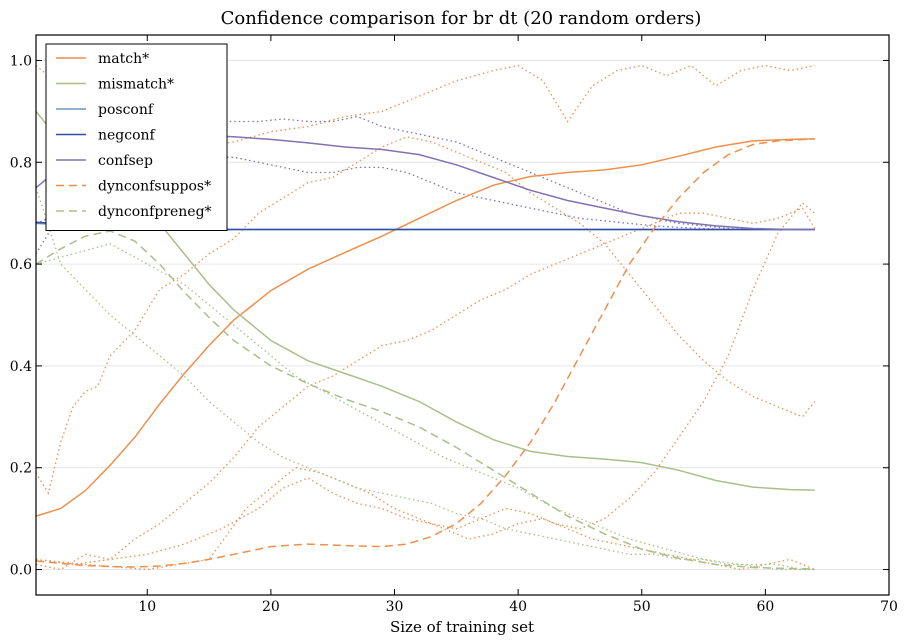 This screenshot has height=644, width=906. I want to click on x-tick-label: 70, so click(889, 607).